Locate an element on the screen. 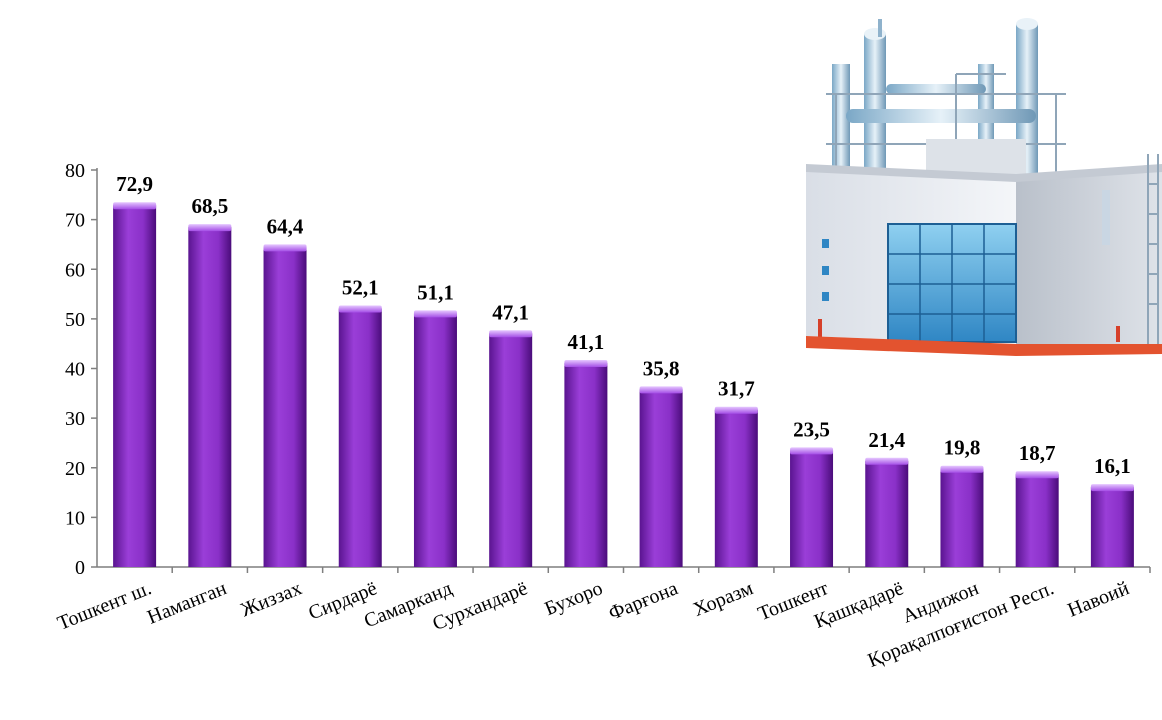 The image size is (1162, 720). category-label: Бухоро is located at coordinates (574, 598).